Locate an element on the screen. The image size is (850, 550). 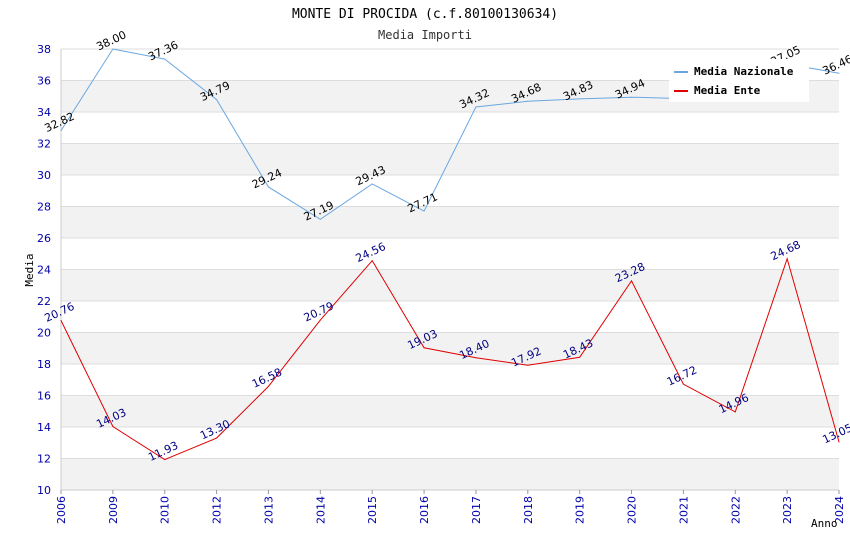
x-tick-label: 2024 is located at coordinates (839, 510).